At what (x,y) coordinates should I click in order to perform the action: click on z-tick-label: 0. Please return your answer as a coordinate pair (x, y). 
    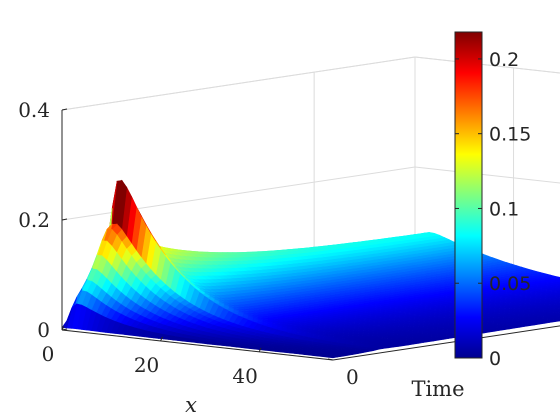
    Looking at the image, I should click on (43, 330).